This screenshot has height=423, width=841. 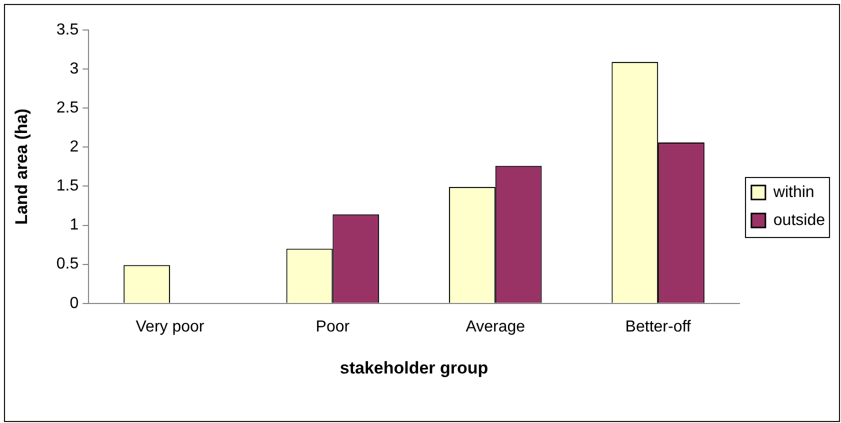 I want to click on x-tick-label: Very poor, so click(x=170, y=327).